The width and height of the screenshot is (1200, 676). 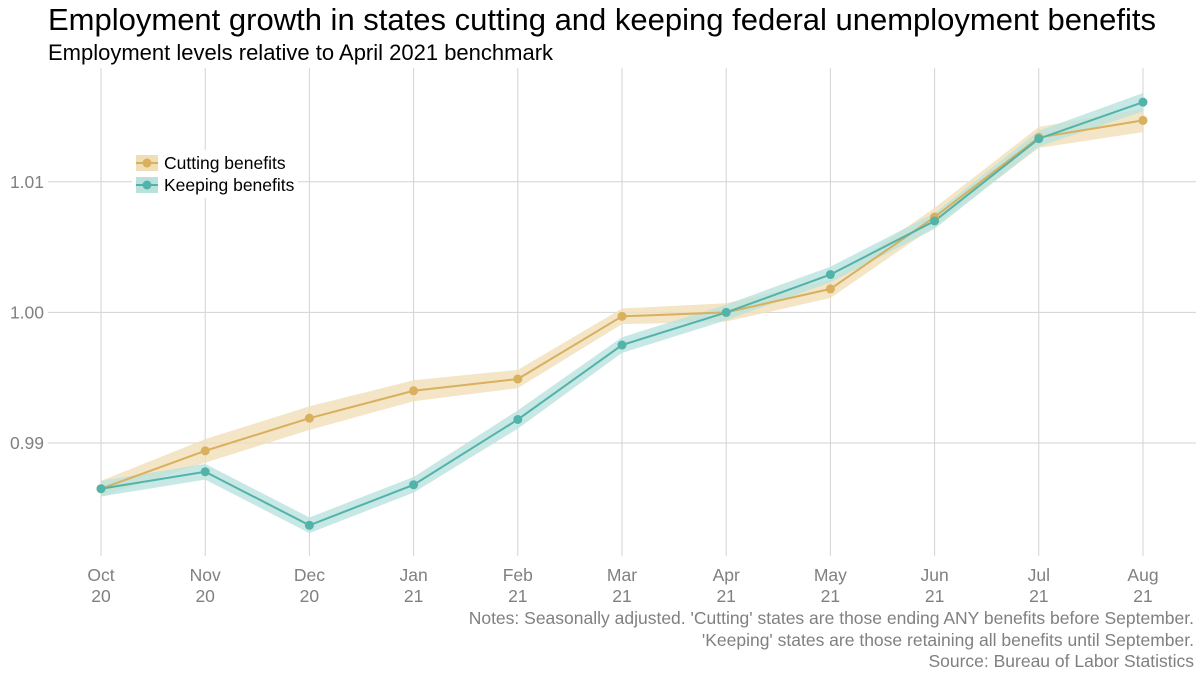 I want to click on x-tick-label: Oct 20, so click(x=100, y=585).